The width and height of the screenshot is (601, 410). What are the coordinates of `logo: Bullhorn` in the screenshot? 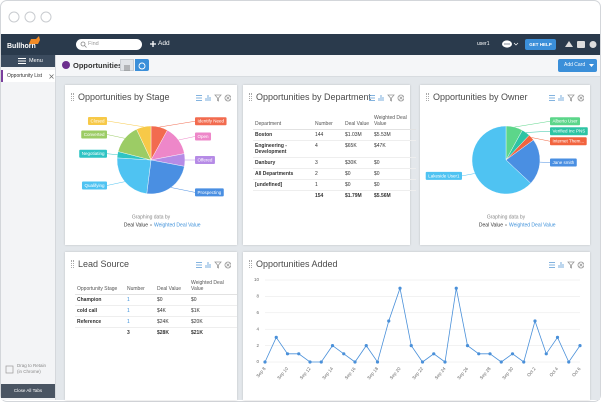 It's located at (21, 46).